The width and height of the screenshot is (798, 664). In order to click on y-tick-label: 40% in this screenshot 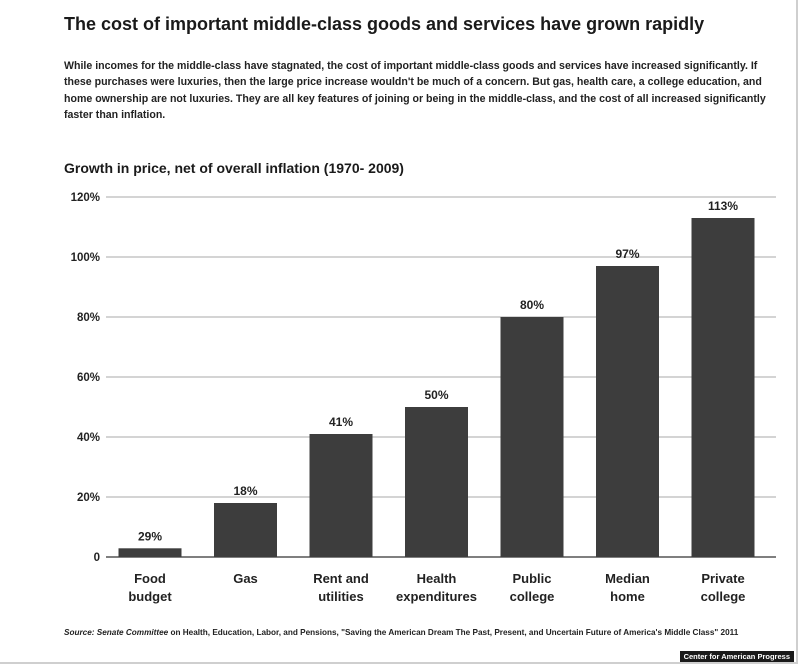, I will do `click(88, 438)`.